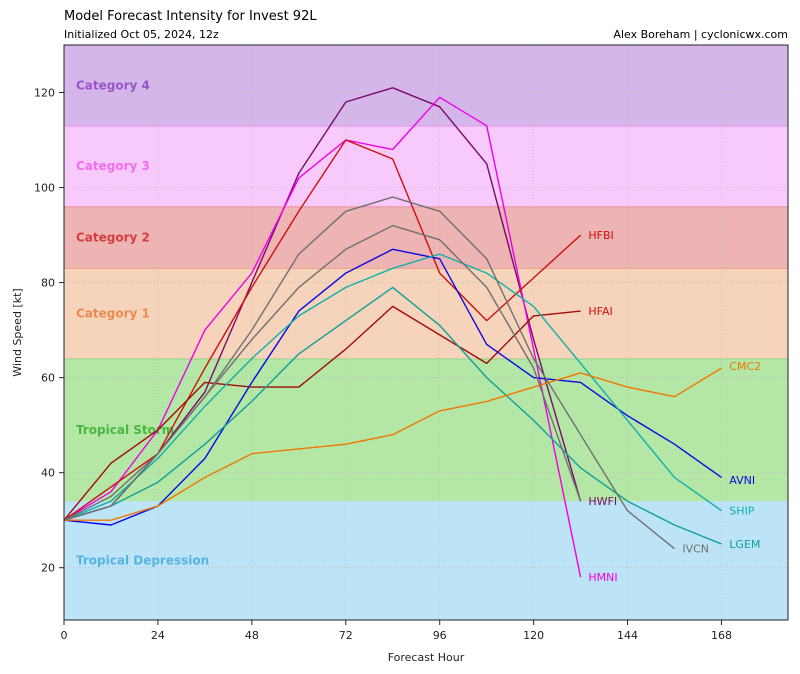  What do you see at coordinates (190, 16) in the screenshot?
I see `chart-title: Model Forecast Intensity for Invest 92L` at bounding box center [190, 16].